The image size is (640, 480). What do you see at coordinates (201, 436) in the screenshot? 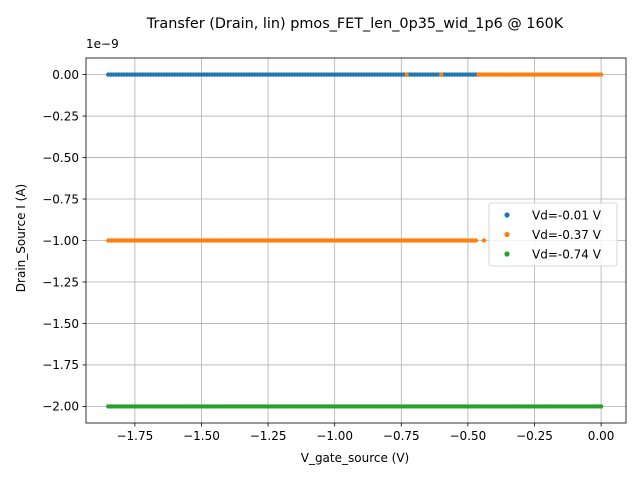
I see `x-tick-label: −1.50` at bounding box center [201, 436].